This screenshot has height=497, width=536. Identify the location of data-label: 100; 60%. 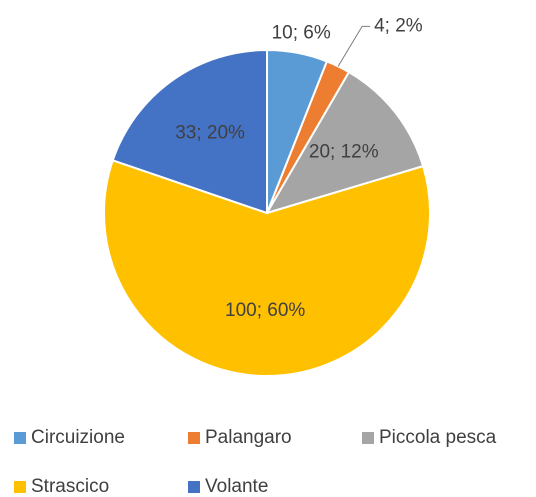
(265, 310).